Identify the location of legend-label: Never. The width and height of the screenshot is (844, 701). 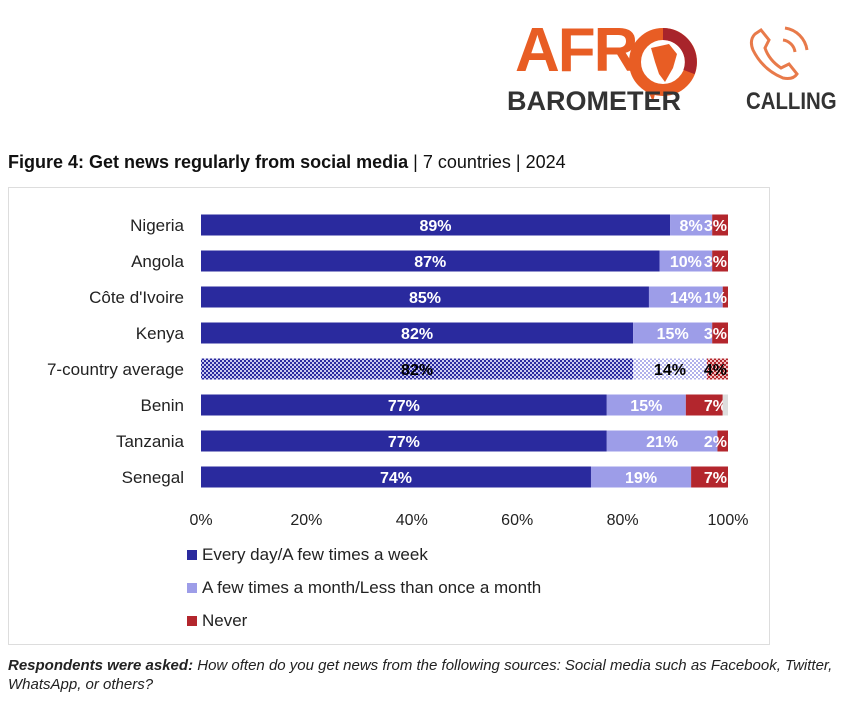
(225, 620).